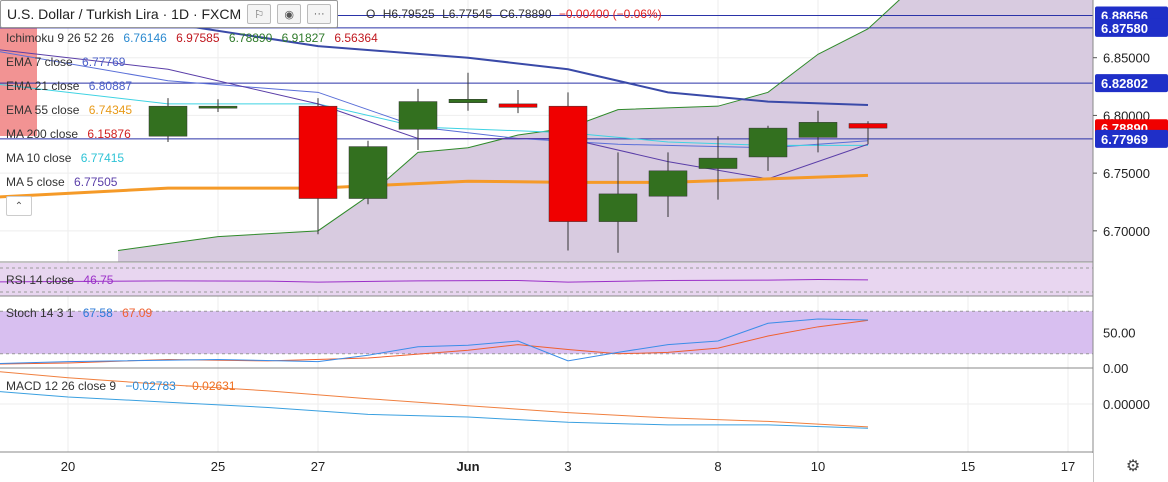  Describe the element at coordinates (467, 14) in the screenshot. I see `ohlc-low: L6.77545` at that location.